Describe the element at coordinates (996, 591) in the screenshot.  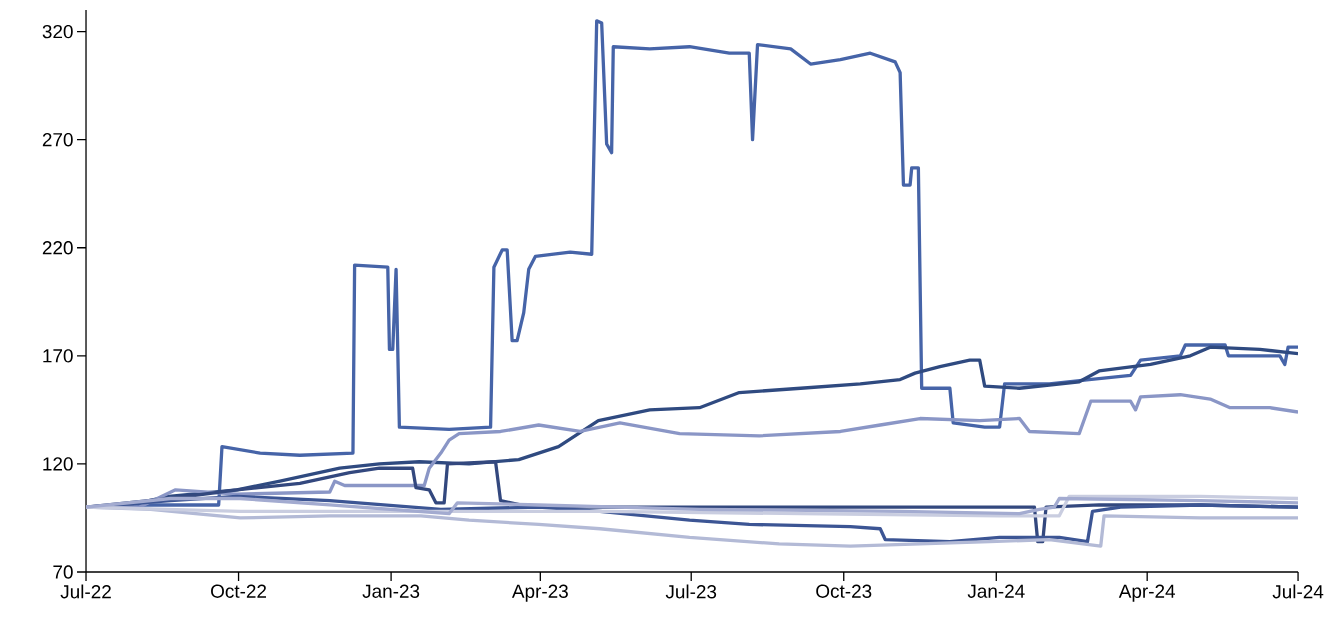
I see `x-tick-label: Jan-24` at that location.